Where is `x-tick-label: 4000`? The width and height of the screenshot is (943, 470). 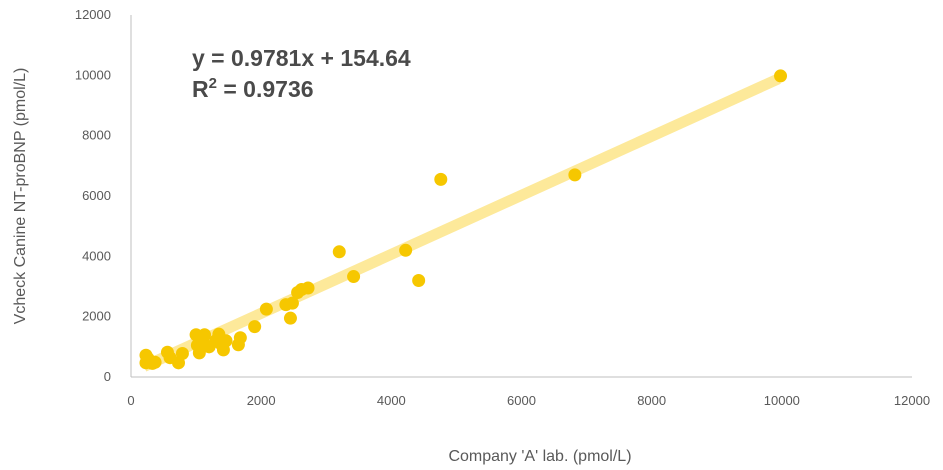
x-tick-label: 4000 is located at coordinates (391, 400).